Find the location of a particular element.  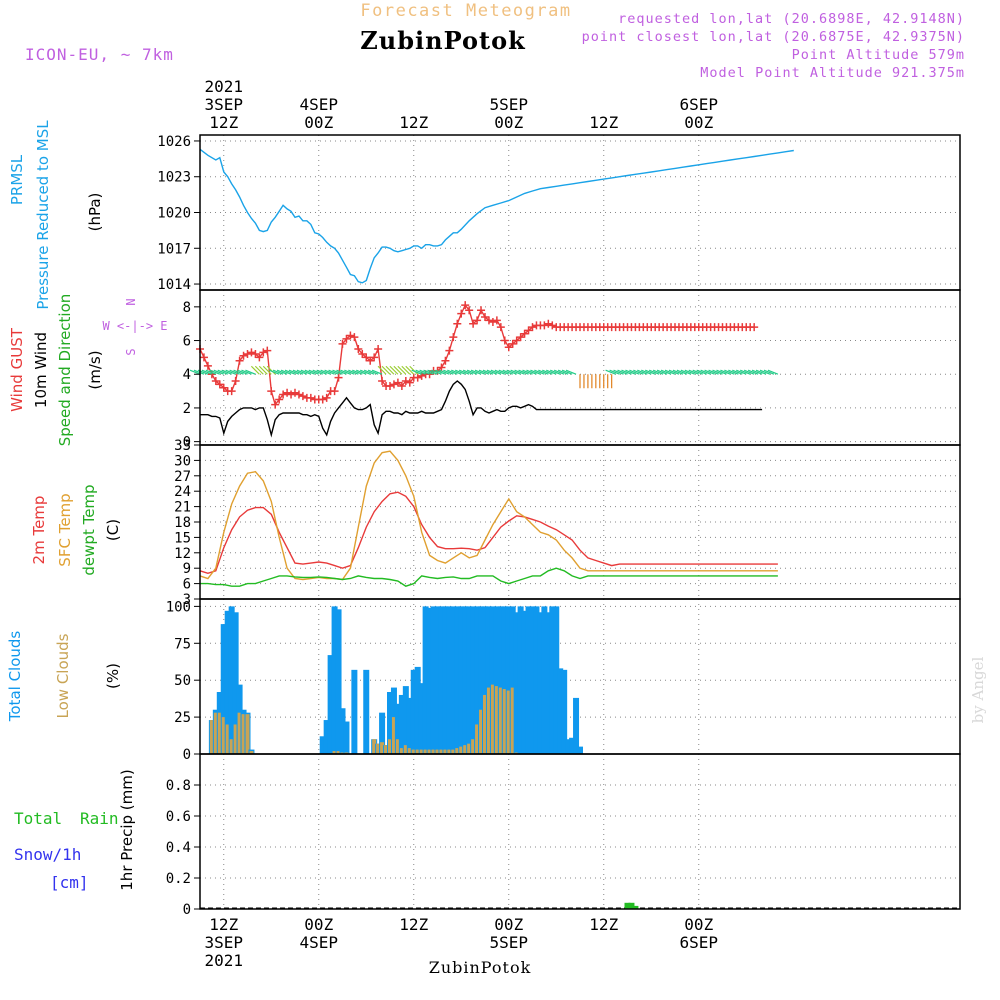

pressure-axis-title: PRMSL is located at coordinates (17, 179).